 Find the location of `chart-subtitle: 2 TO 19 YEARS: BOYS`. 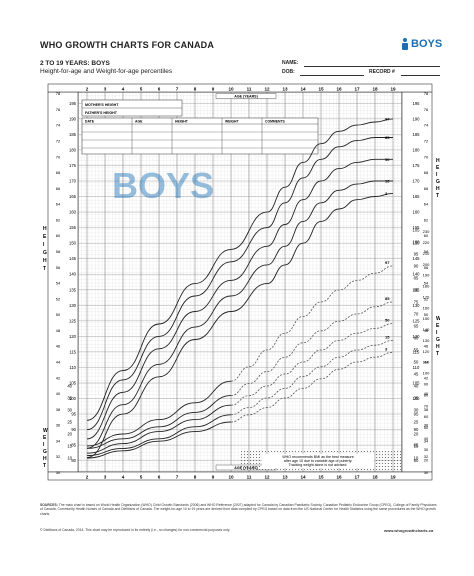

chart-subtitle: 2 TO 19 YEARS: BOYS is located at coordinates (75, 63).